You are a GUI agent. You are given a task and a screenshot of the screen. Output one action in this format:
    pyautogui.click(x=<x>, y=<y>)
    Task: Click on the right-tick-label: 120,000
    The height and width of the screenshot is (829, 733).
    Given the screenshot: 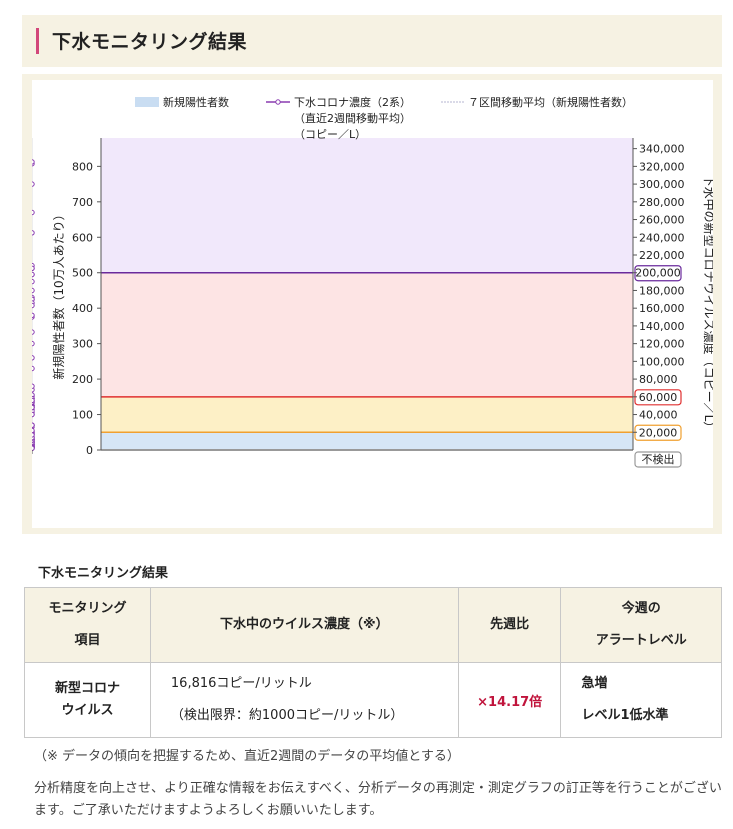 What is the action you would take?
    pyautogui.click(x=662, y=344)
    